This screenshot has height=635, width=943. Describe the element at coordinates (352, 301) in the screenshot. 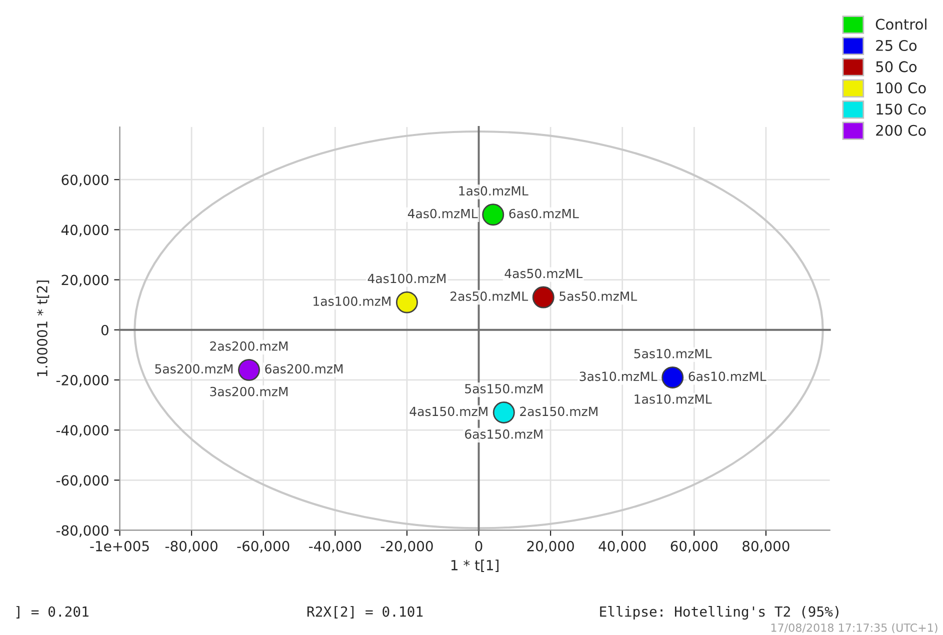

I see `annotation: 1as100.mzM` at that location.